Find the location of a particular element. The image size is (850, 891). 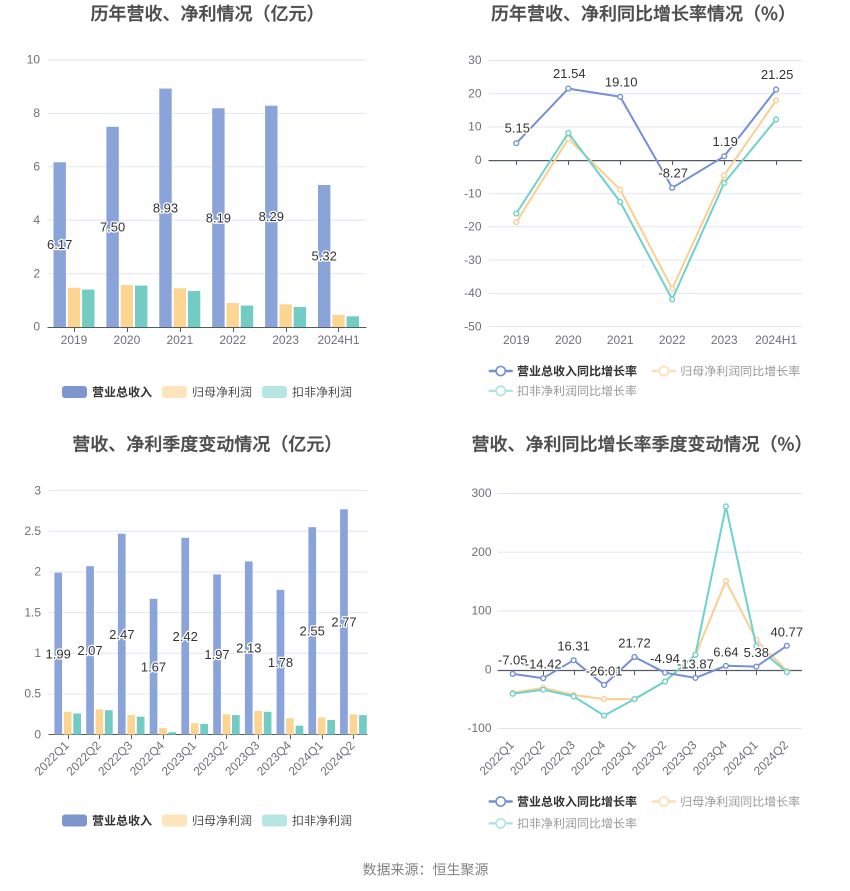

svg-text: -14.42 is located at coordinates (543, 664).